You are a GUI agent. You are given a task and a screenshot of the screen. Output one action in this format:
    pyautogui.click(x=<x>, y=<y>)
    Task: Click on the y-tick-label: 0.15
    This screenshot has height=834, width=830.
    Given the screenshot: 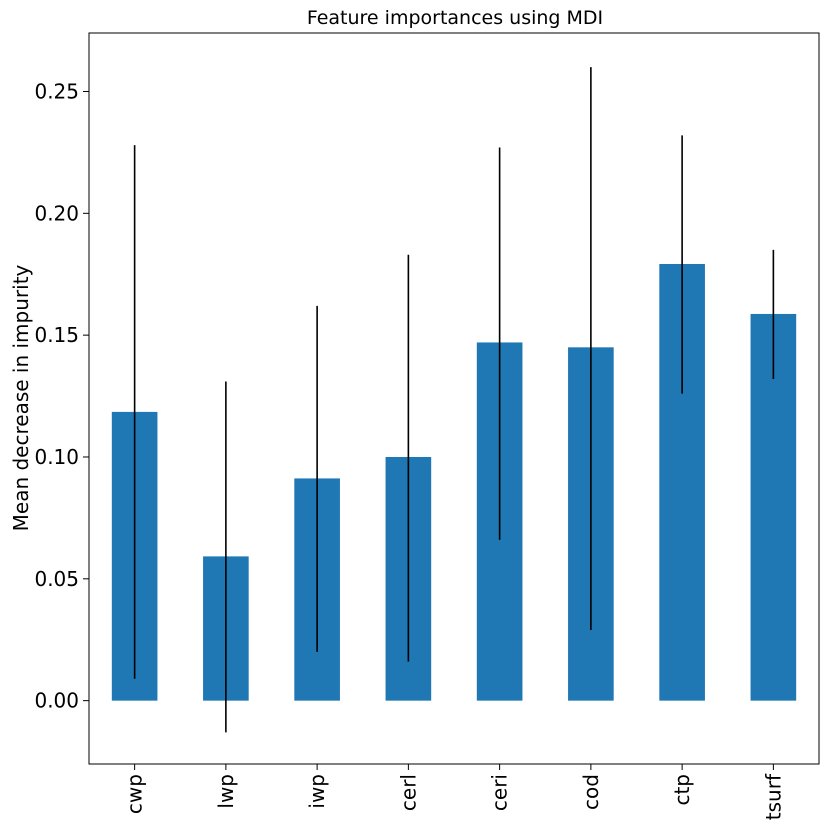 What is the action you would take?
    pyautogui.click(x=56, y=335)
    